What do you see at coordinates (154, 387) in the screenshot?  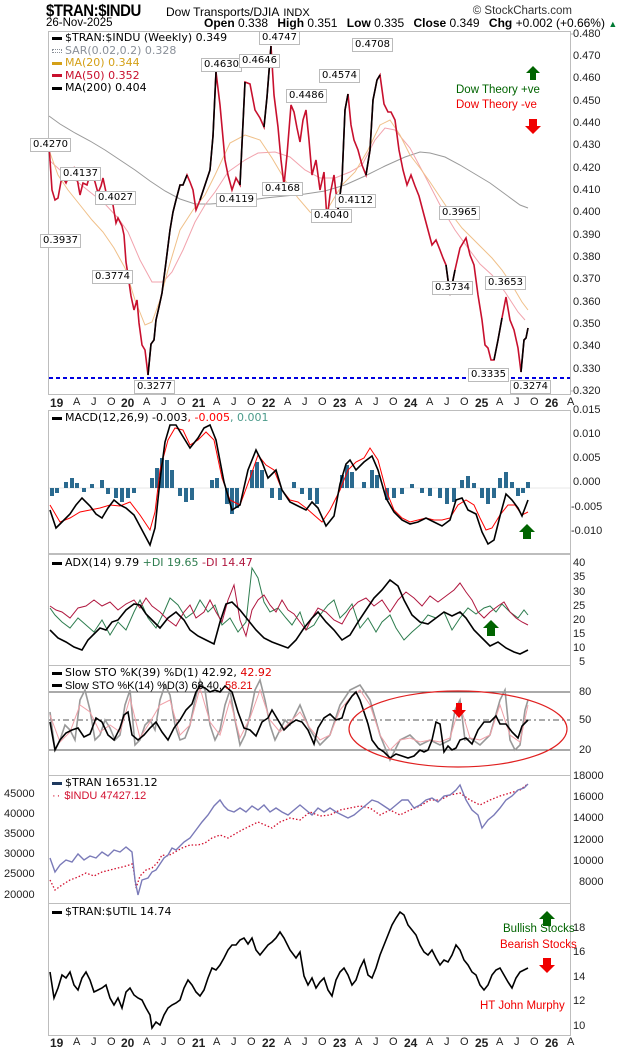 I see `price-label: 0.3277` at bounding box center [154, 387].